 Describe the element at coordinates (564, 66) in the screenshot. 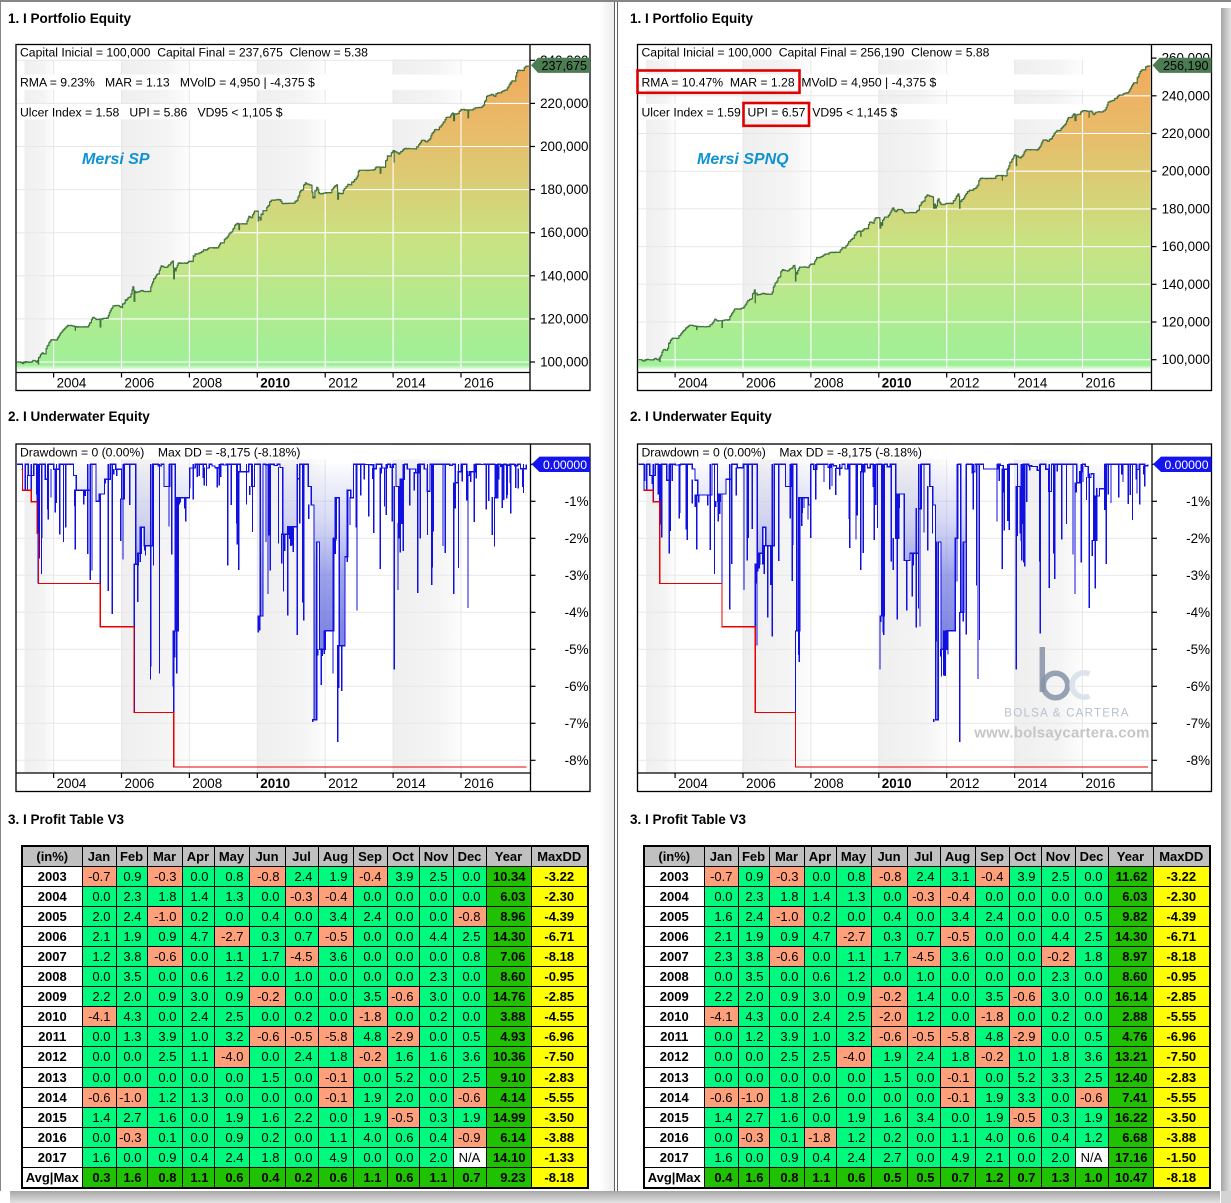

I see `svg-text: 237,675` at that location.